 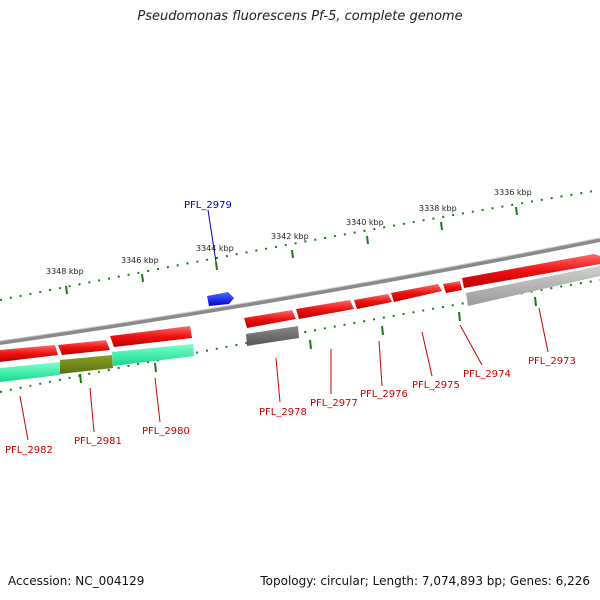 I want to click on gene-label-pfl-2982: PFL_2982, so click(x=29, y=450).